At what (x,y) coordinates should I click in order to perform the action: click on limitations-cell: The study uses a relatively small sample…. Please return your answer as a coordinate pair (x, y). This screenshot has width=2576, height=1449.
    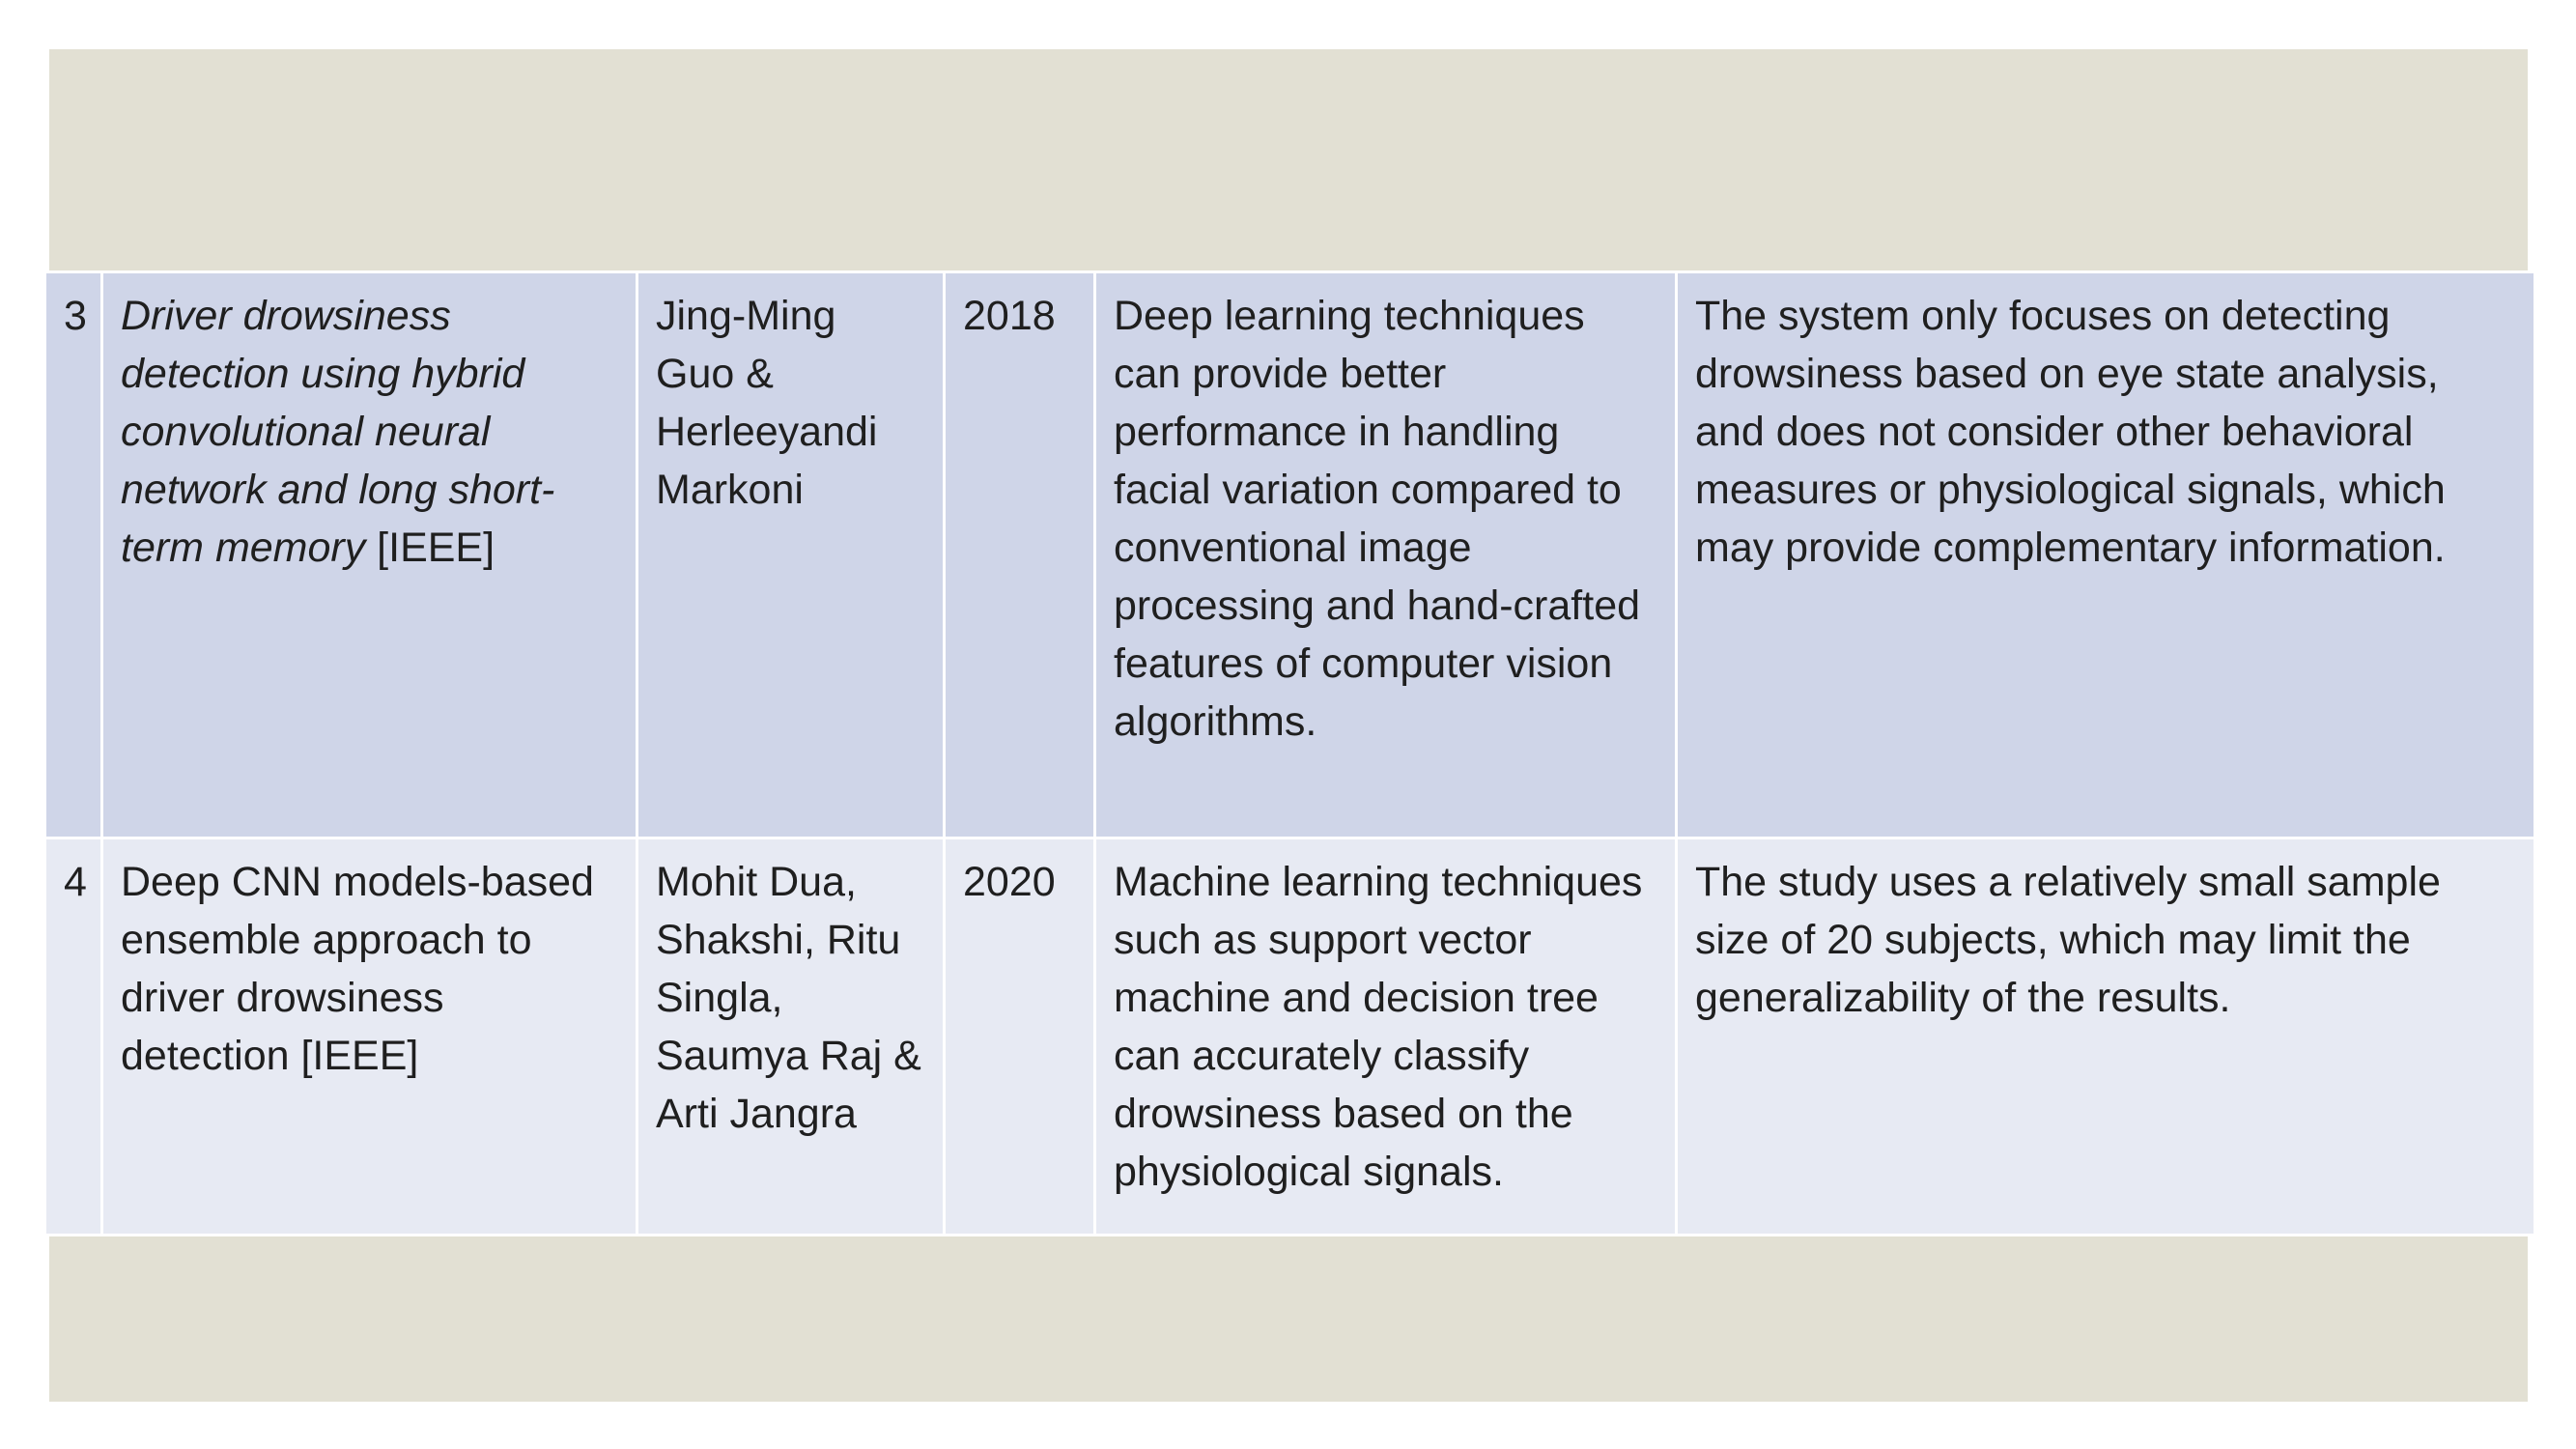
    Looking at the image, I should click on (2105, 1036).